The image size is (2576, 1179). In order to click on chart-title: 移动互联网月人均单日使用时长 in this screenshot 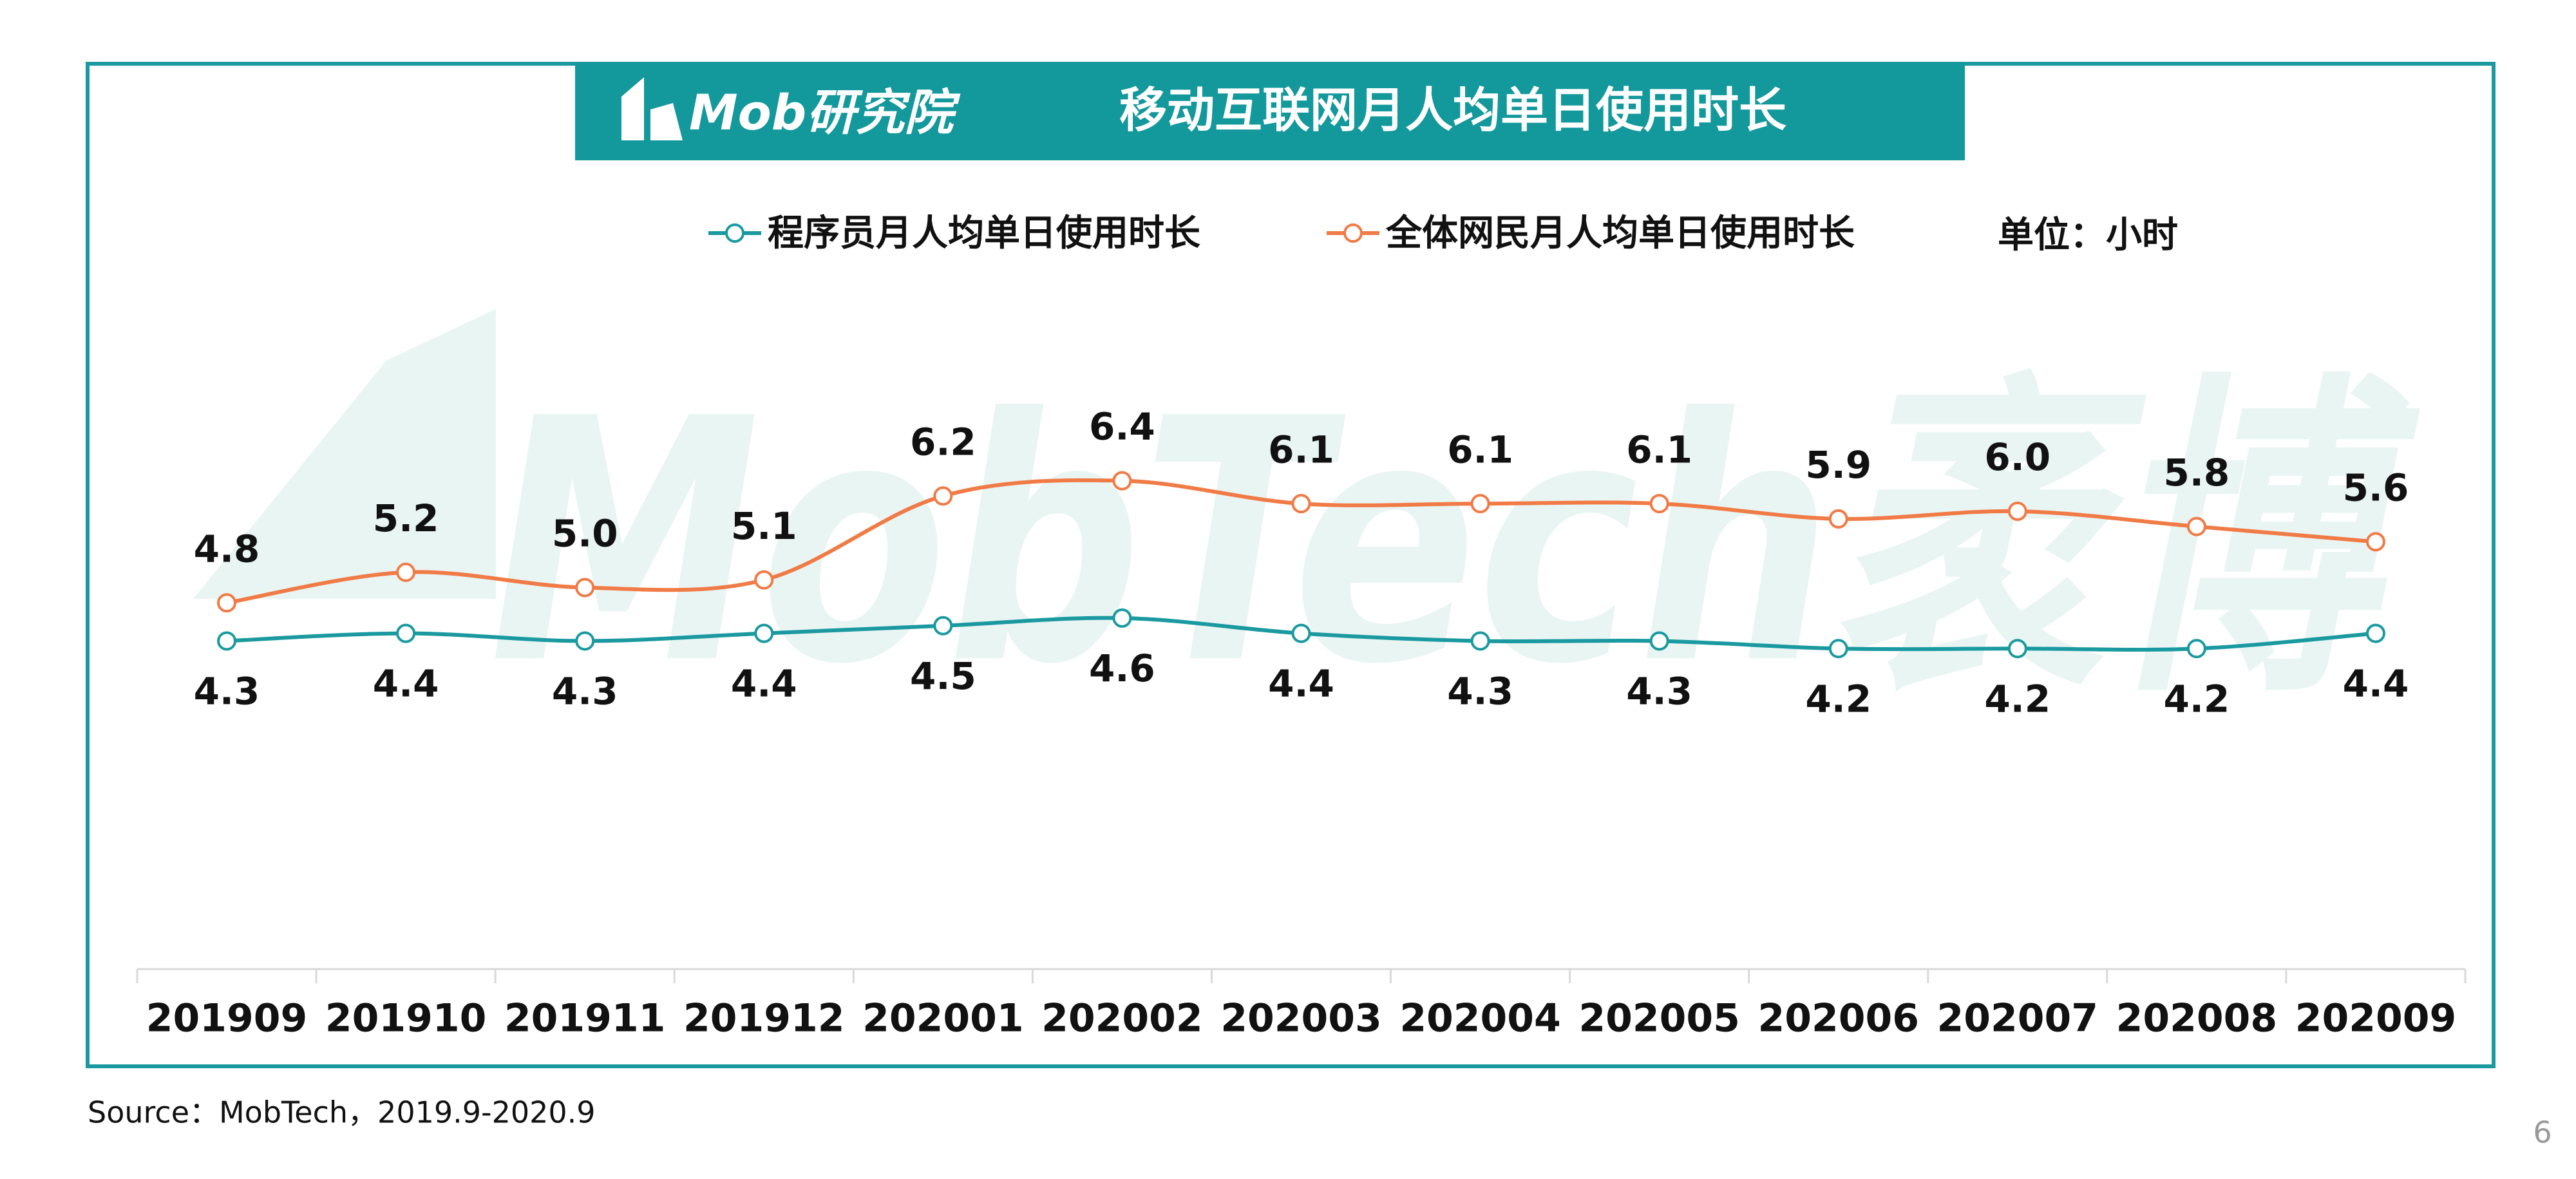, I will do `click(1452, 110)`.